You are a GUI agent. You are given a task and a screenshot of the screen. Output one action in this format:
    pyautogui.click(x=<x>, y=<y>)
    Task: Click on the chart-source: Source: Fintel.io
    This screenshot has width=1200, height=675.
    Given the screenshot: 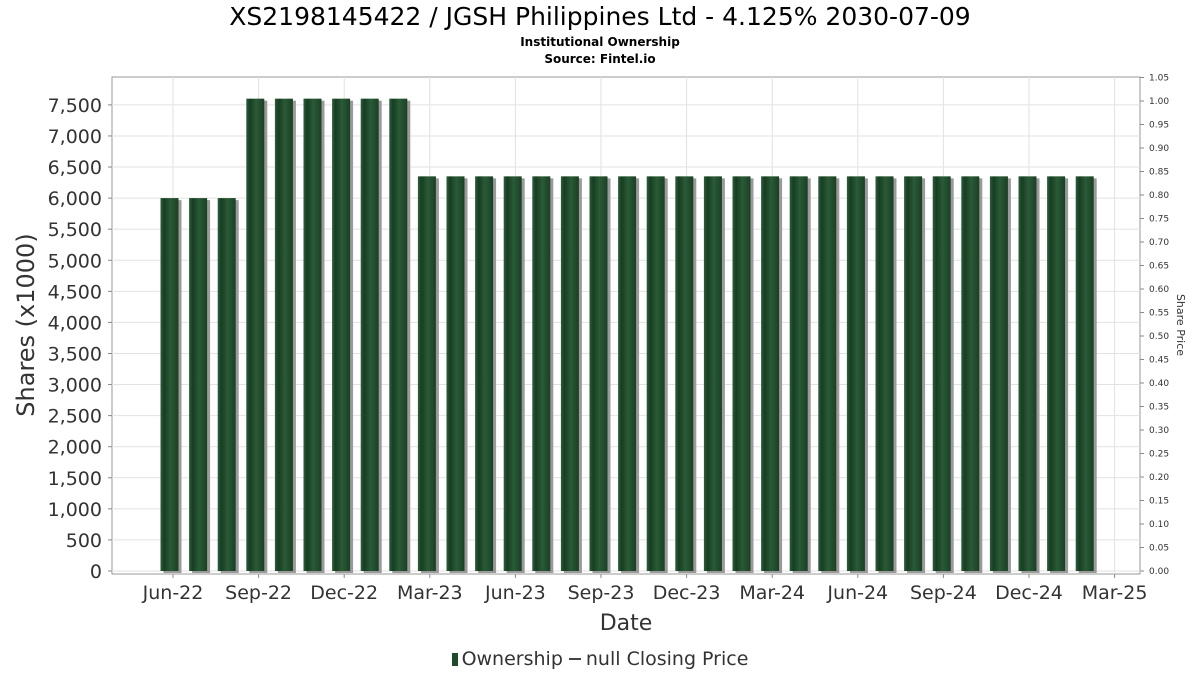 What is the action you would take?
    pyautogui.click(x=600, y=59)
    